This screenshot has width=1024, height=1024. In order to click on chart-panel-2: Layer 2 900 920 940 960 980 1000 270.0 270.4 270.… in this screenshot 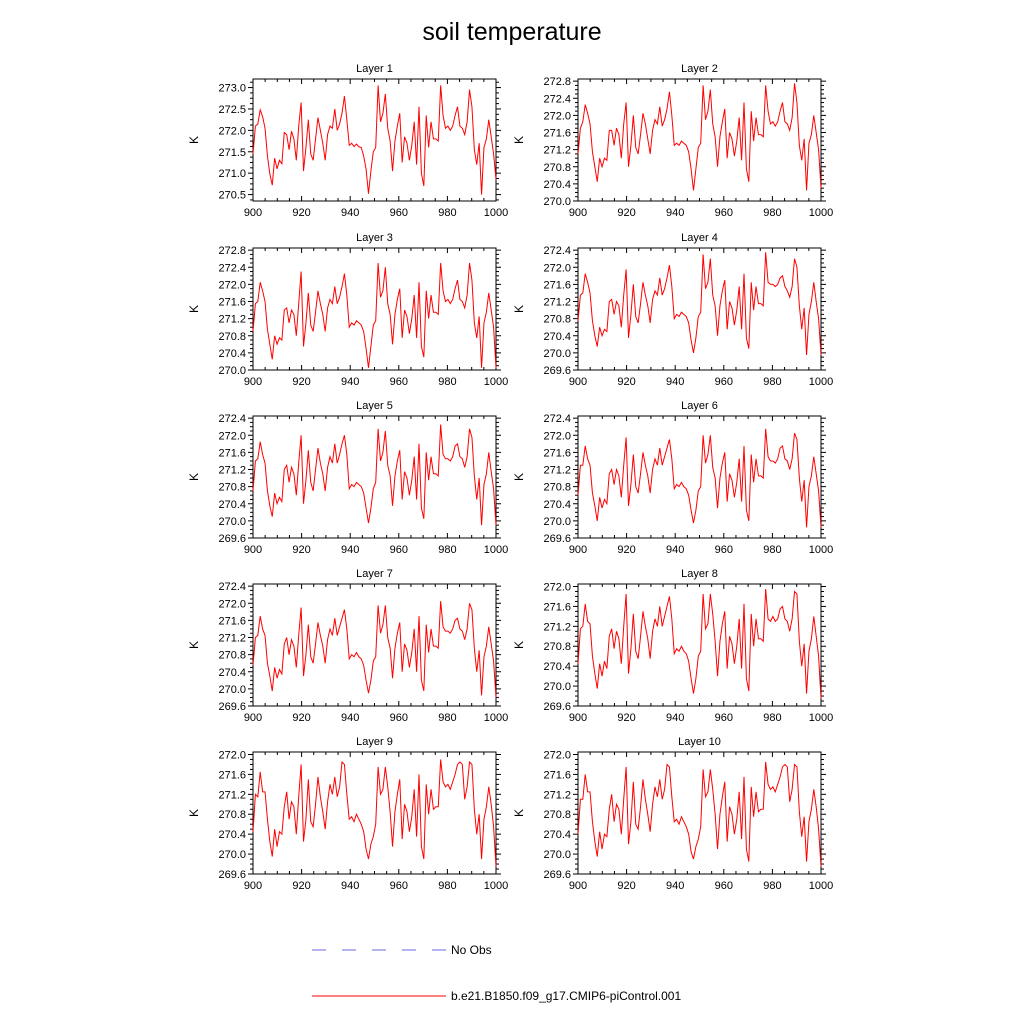, I will do `click(672, 141)`.